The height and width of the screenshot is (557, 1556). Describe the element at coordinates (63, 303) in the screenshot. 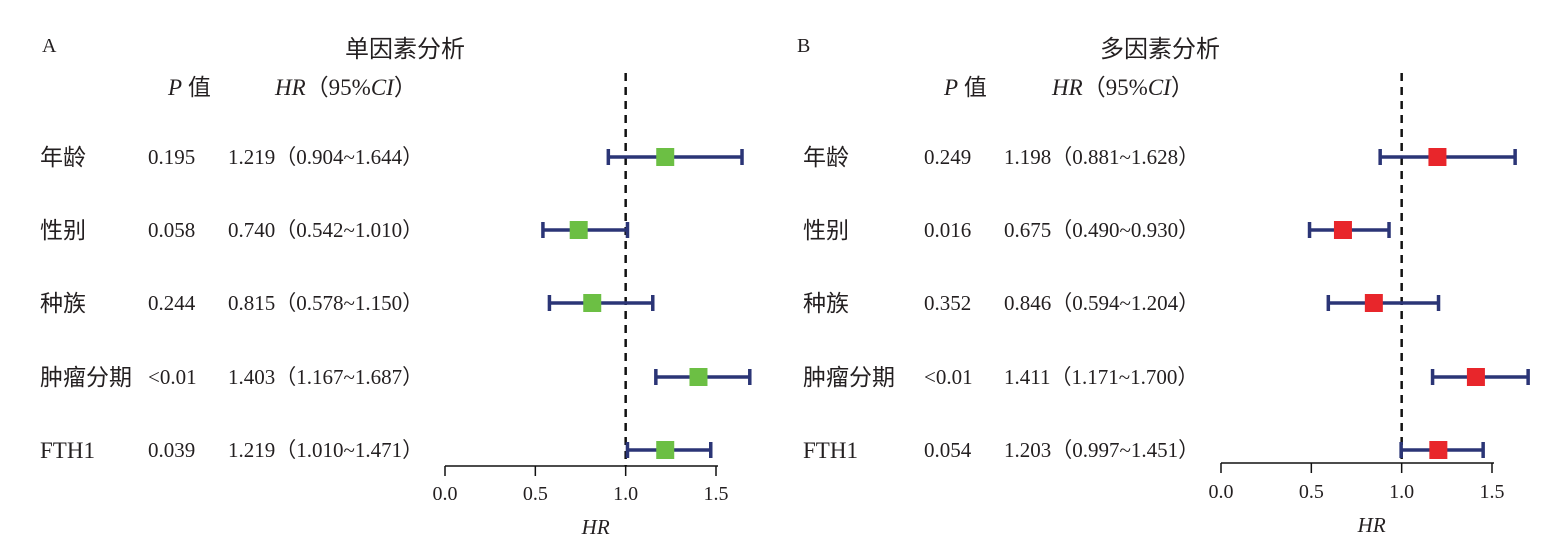

I see `panel-a-row-label: 种族` at that location.